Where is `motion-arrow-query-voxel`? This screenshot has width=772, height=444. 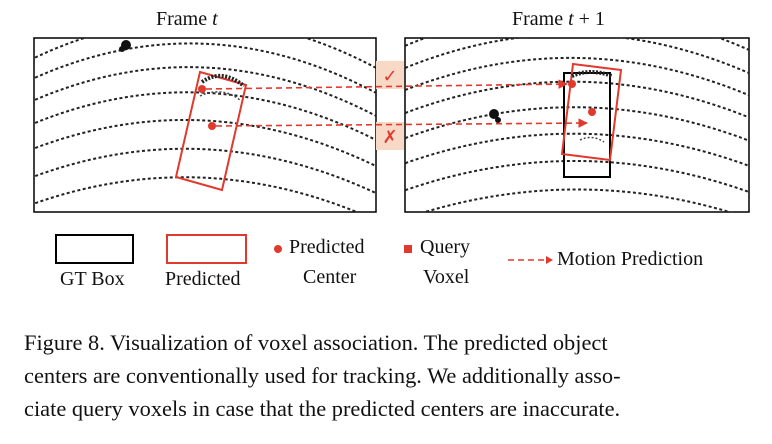
motion-arrow-query-voxel is located at coordinates (386, 84).